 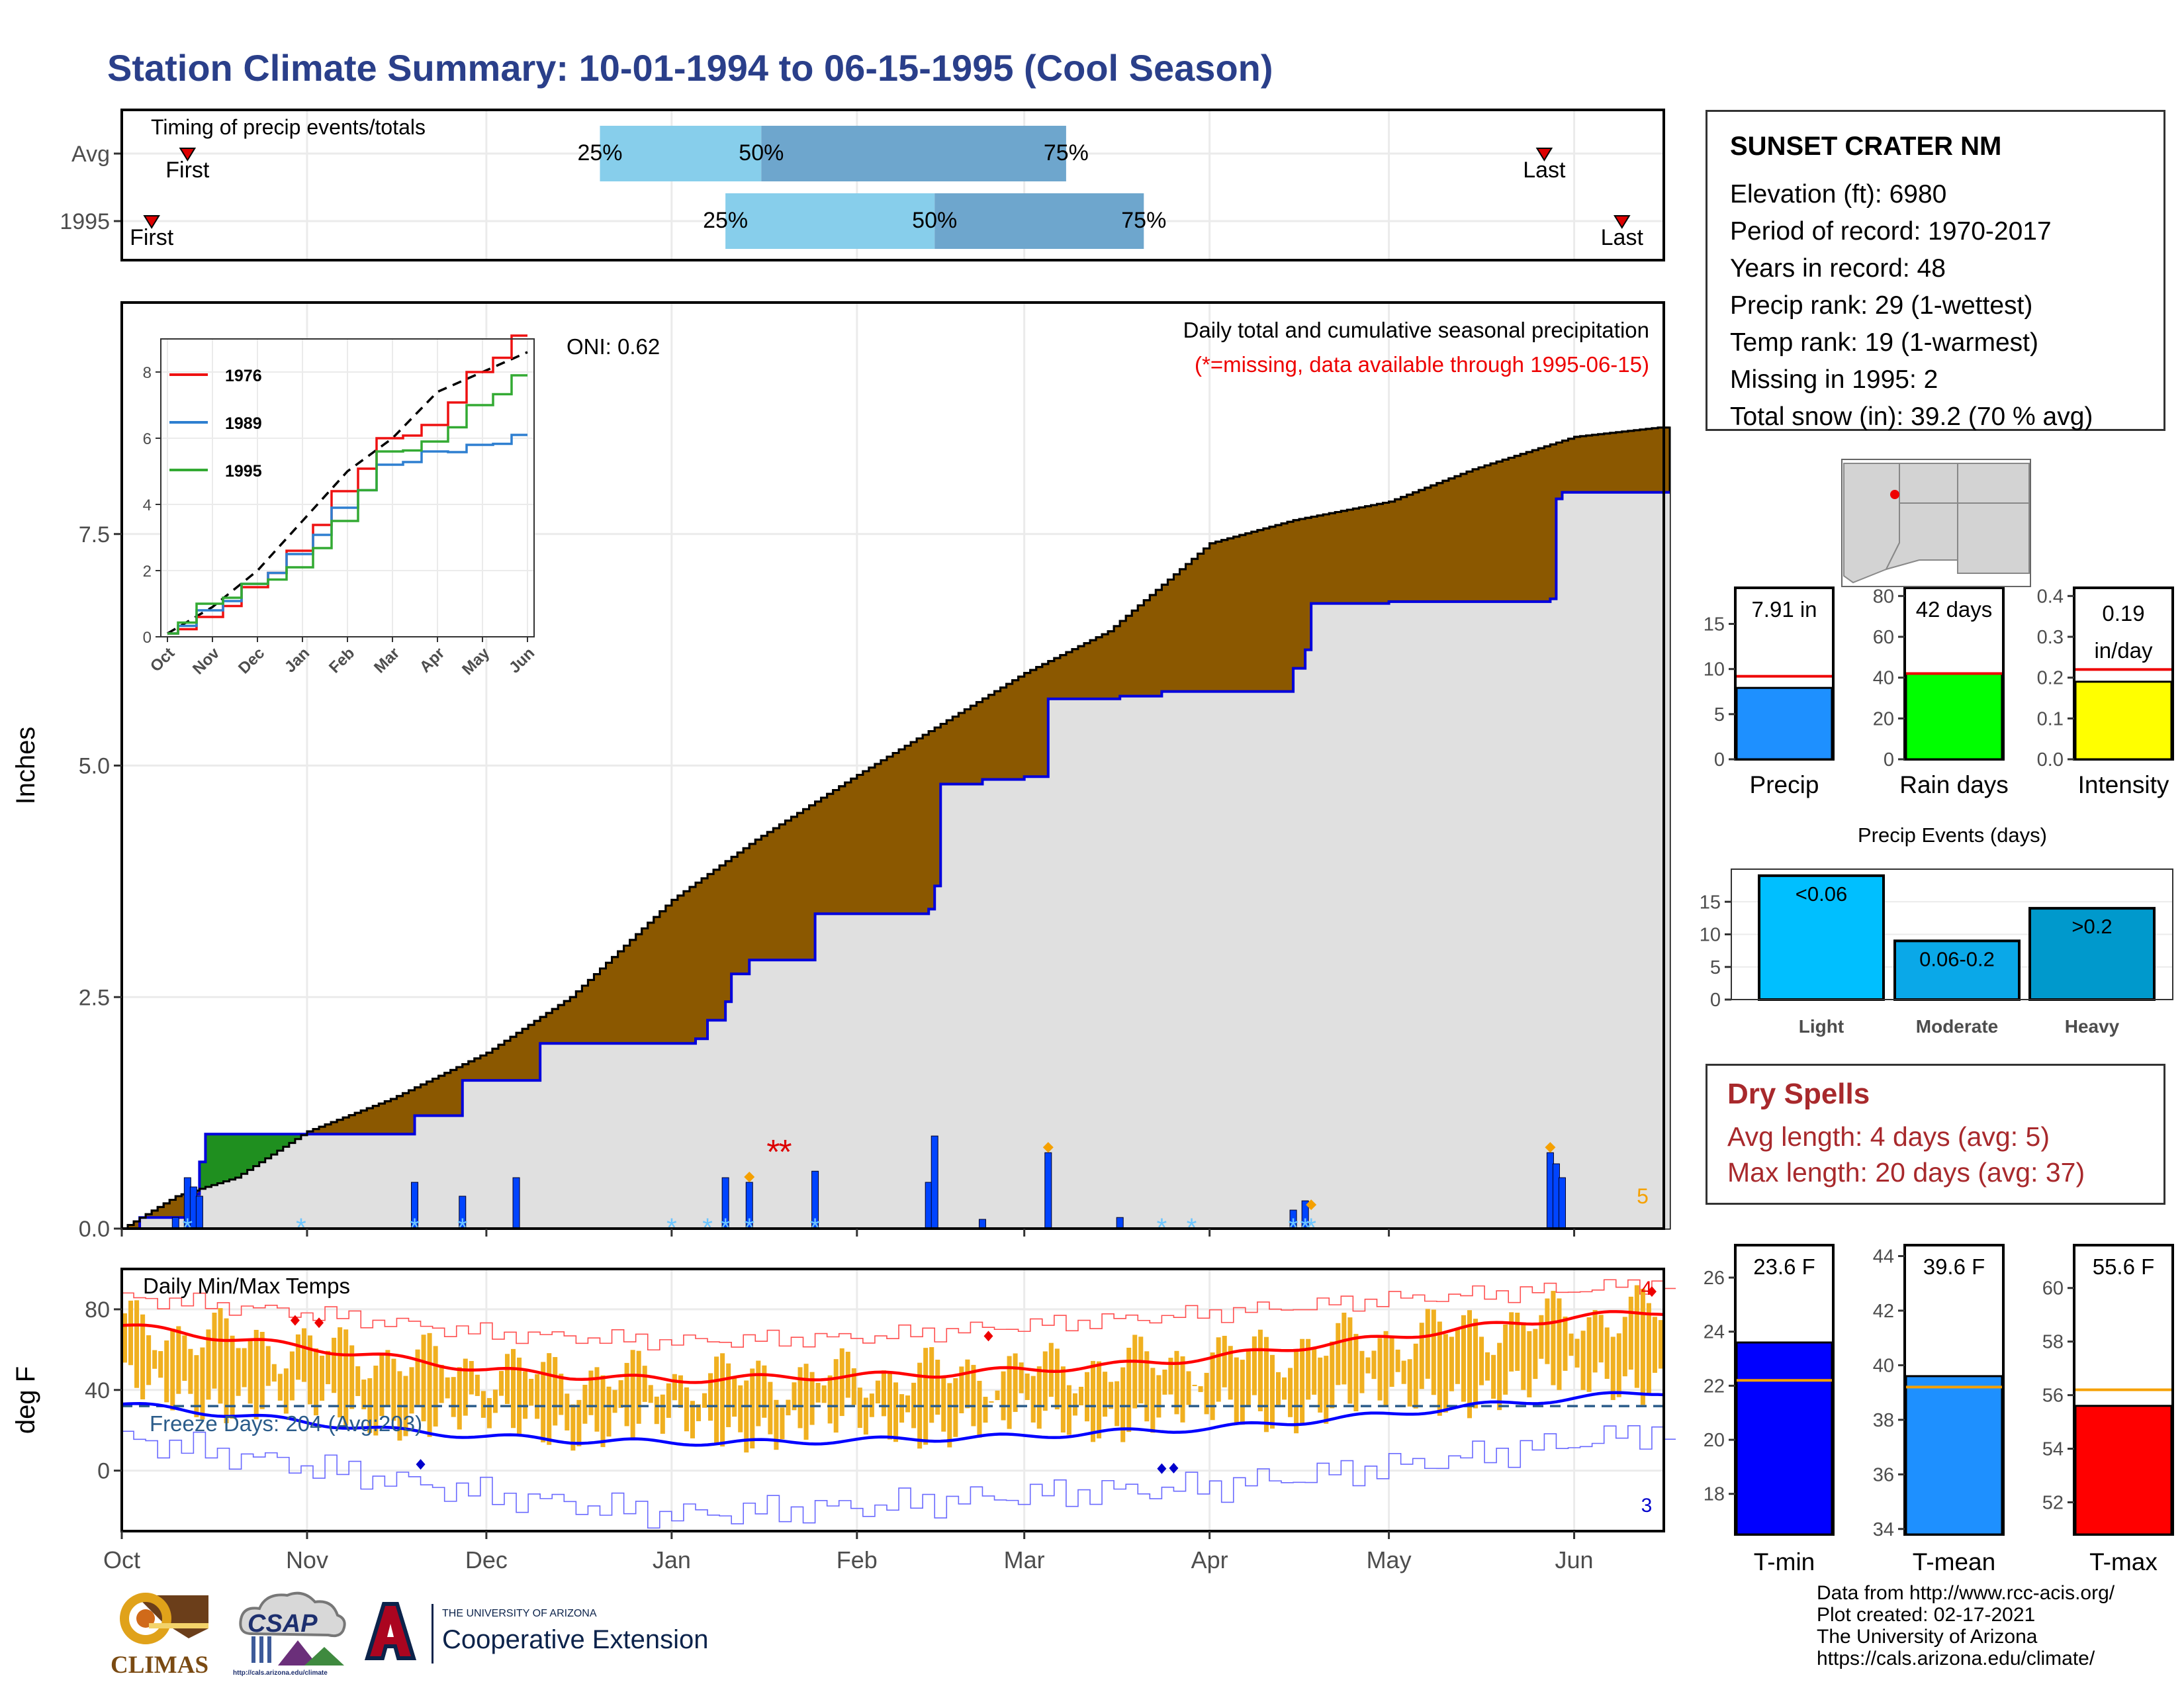 What do you see at coordinates (319, 1323) in the screenshot?
I see `record-hot-marker` at bounding box center [319, 1323].